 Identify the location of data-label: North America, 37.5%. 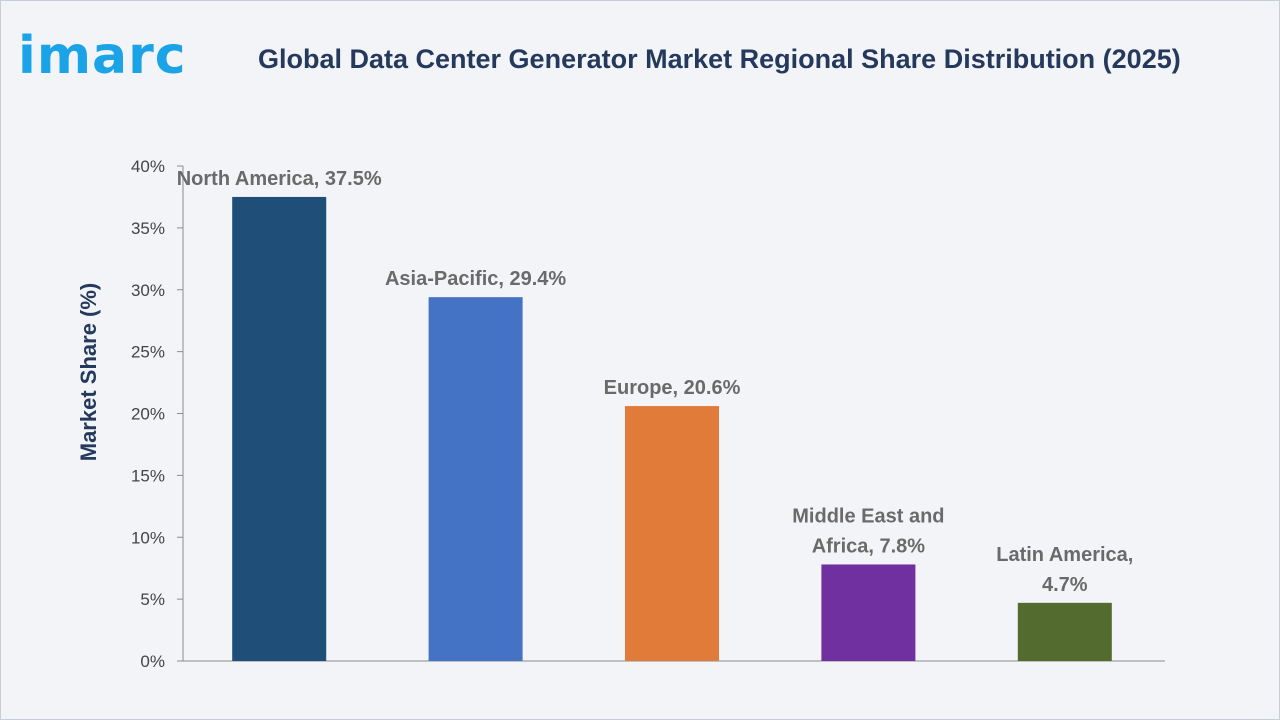
(279, 179).